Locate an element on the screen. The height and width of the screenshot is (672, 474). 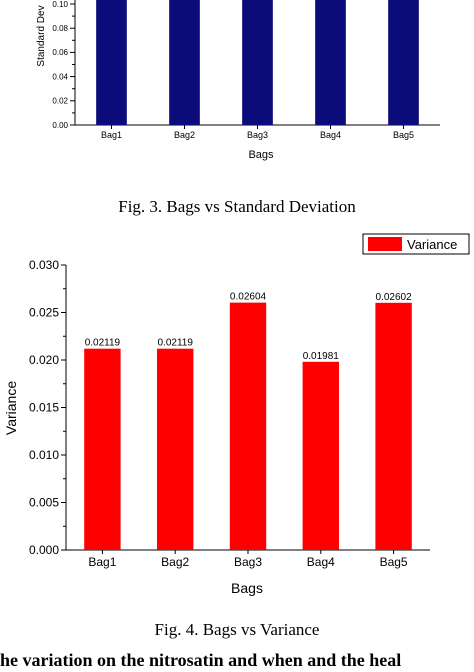
y-axis-title: Standard Dev is located at coordinates (41, 35).